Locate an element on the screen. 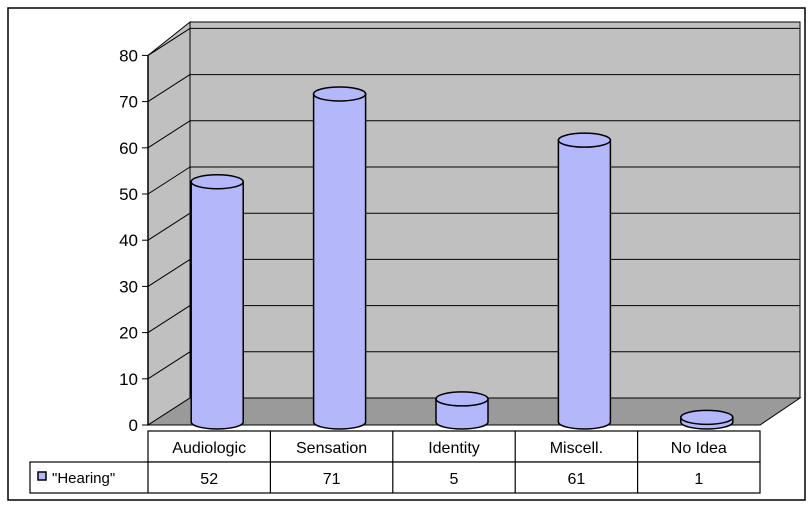 The width and height of the screenshot is (809, 508). y-axis: 0 10 20 30 40 50 60 70 80 is located at coordinates (134, 240).